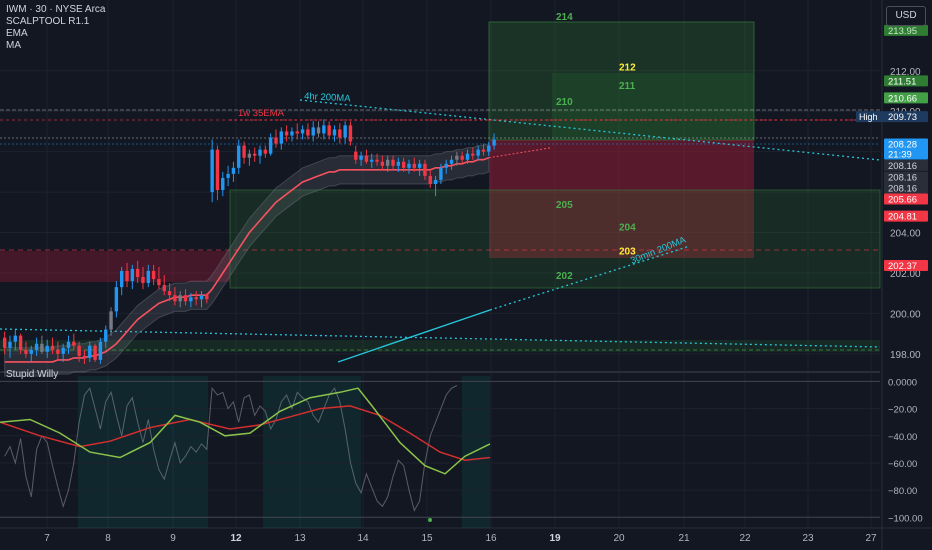 The height and width of the screenshot is (550, 932). Describe the element at coordinates (17, 33) in the screenshot. I see `indicator-ema: EMA` at that location.